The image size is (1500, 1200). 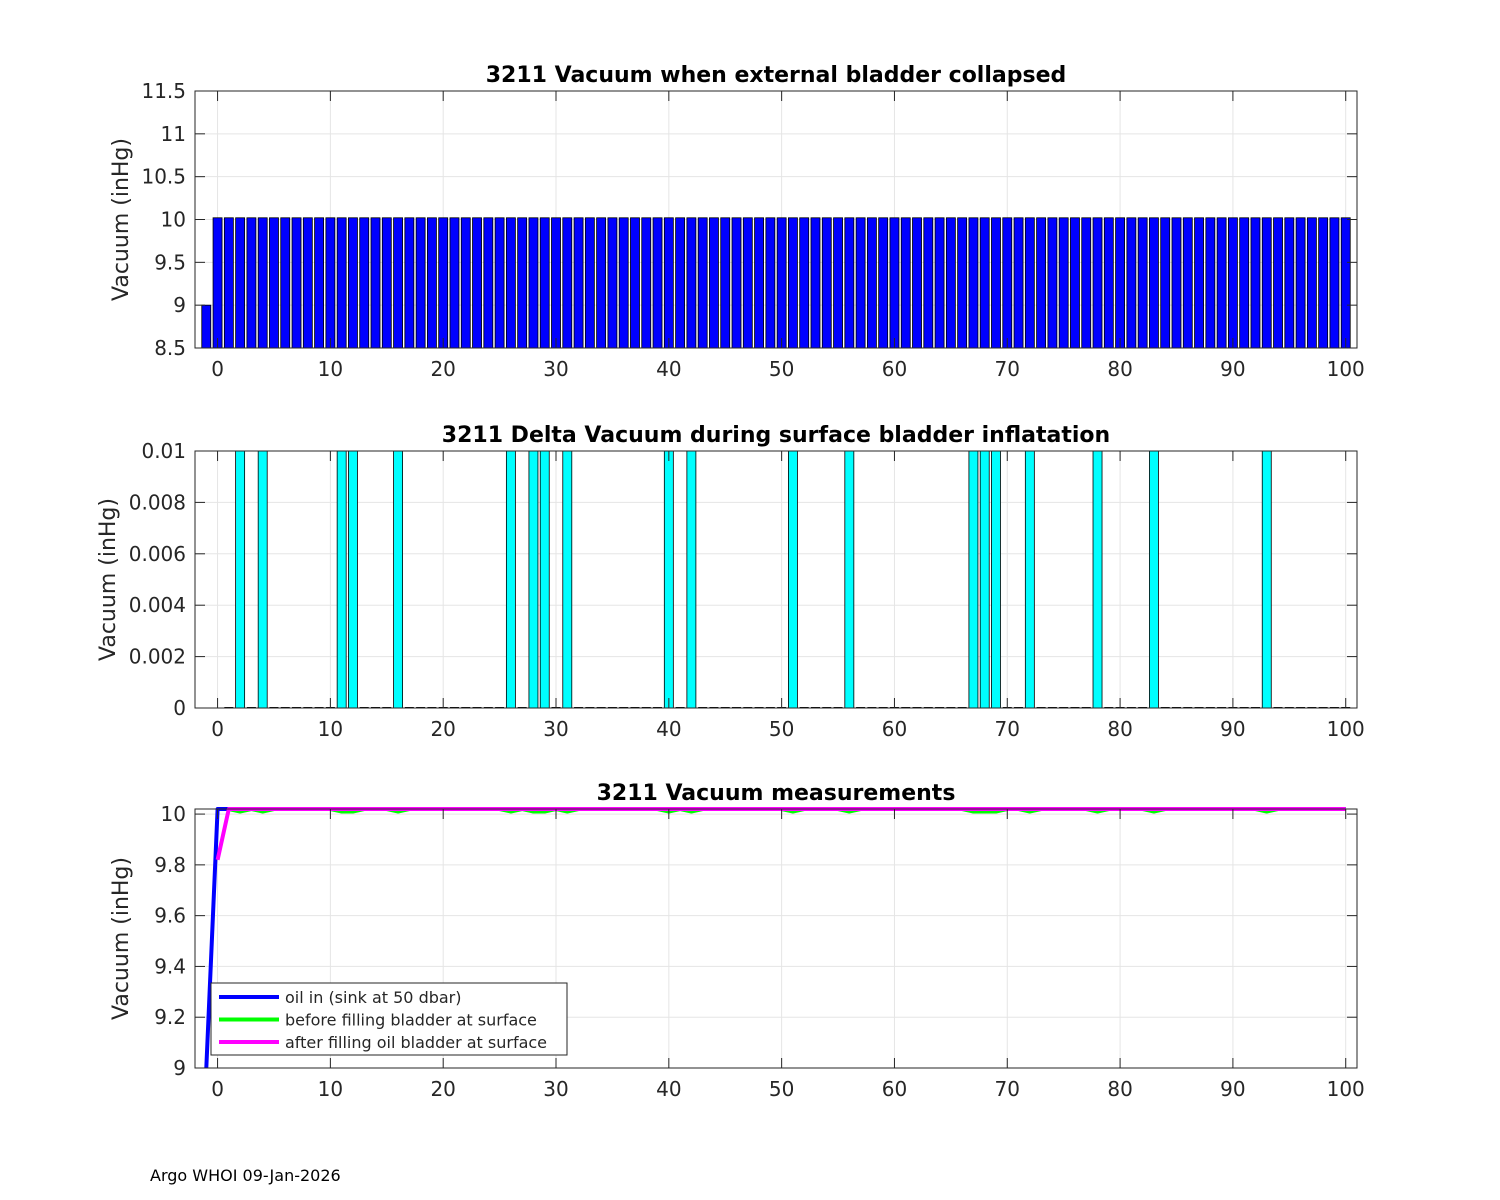 I want to click on x-tick-label: 50, so click(x=781, y=729).